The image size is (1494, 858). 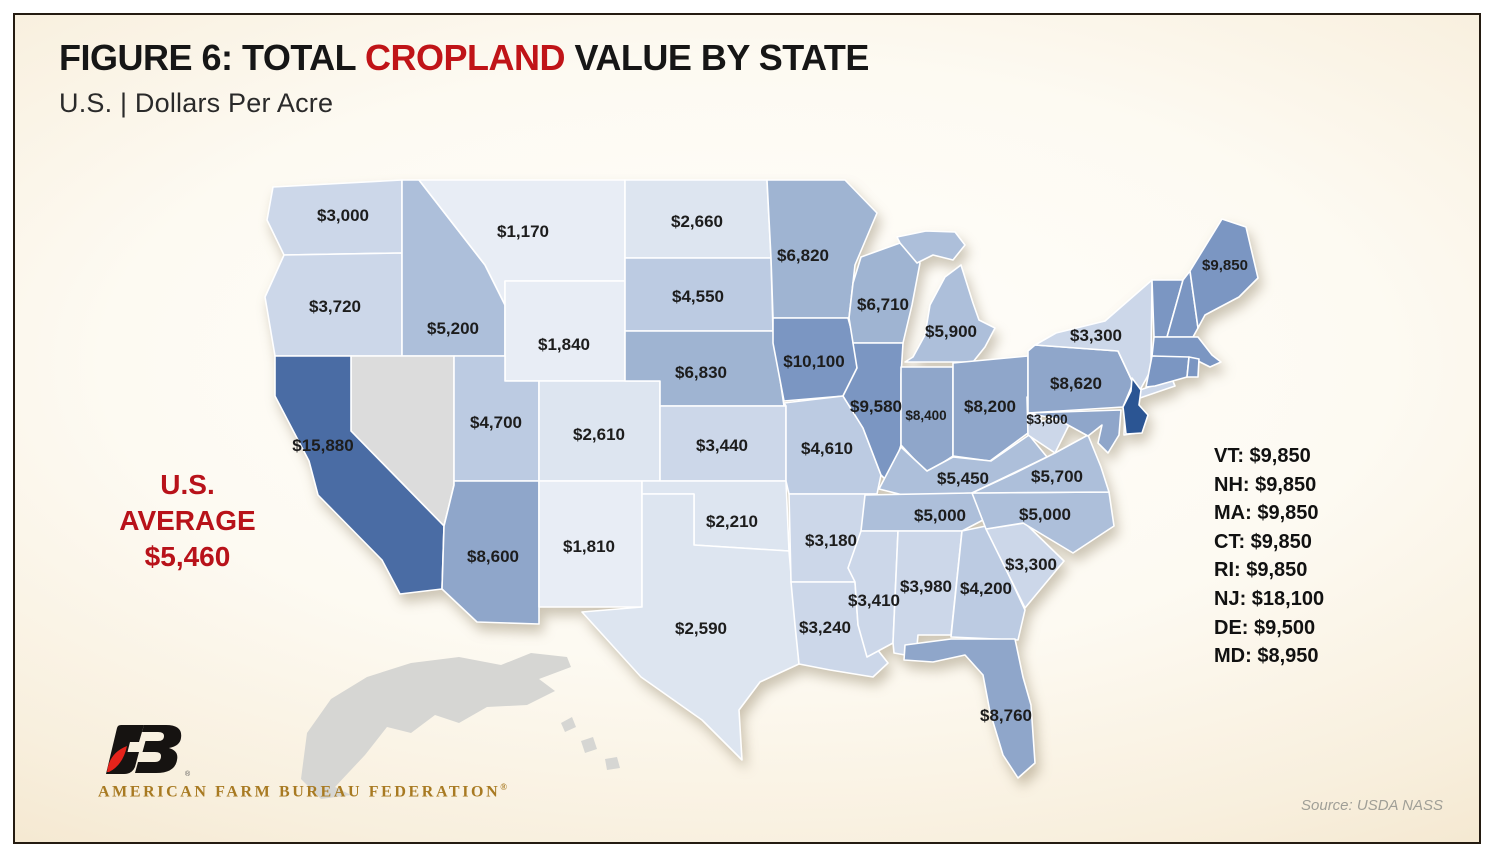 What do you see at coordinates (212, 57) in the screenshot?
I see `title-prefix: FIGURE 6: TOTAL` at bounding box center [212, 57].